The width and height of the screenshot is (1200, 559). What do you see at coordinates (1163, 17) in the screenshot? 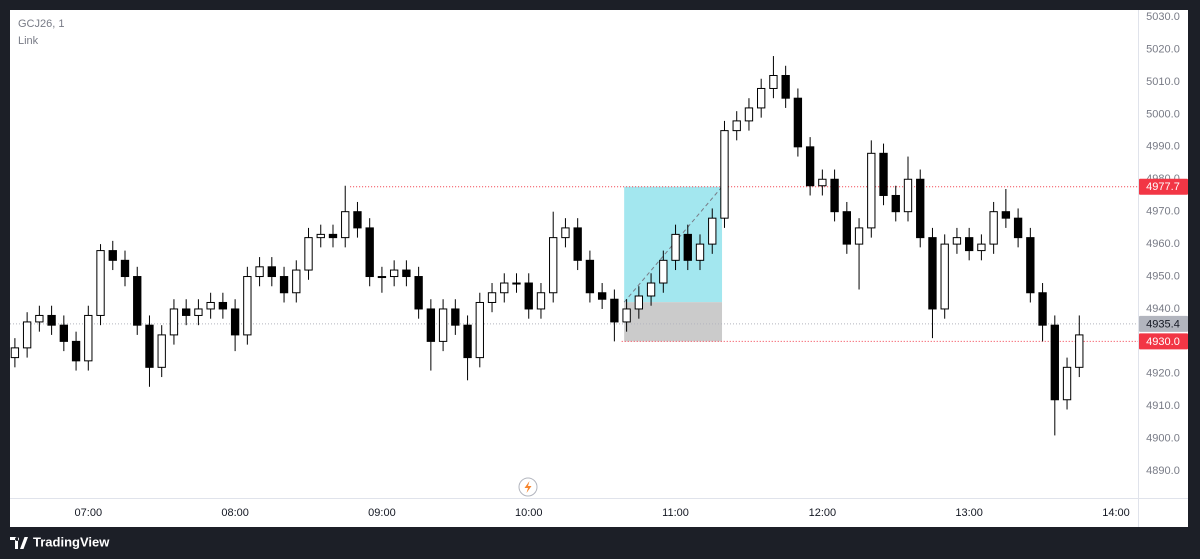
I see `y-tick-label: 5030.0` at bounding box center [1163, 17].